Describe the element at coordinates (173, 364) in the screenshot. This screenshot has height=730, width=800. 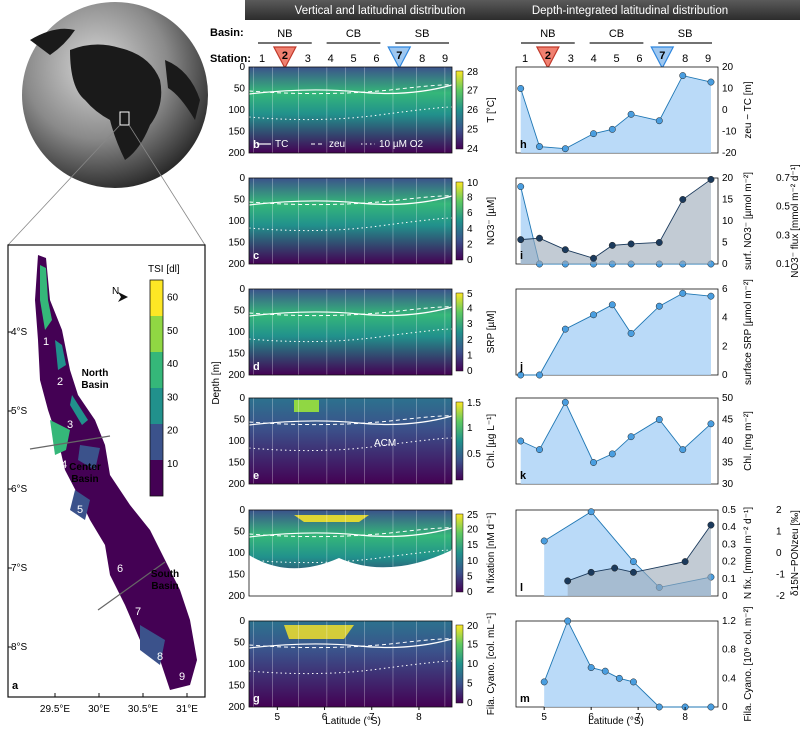
I see `map-colorbar-tick-label: 40` at that location.